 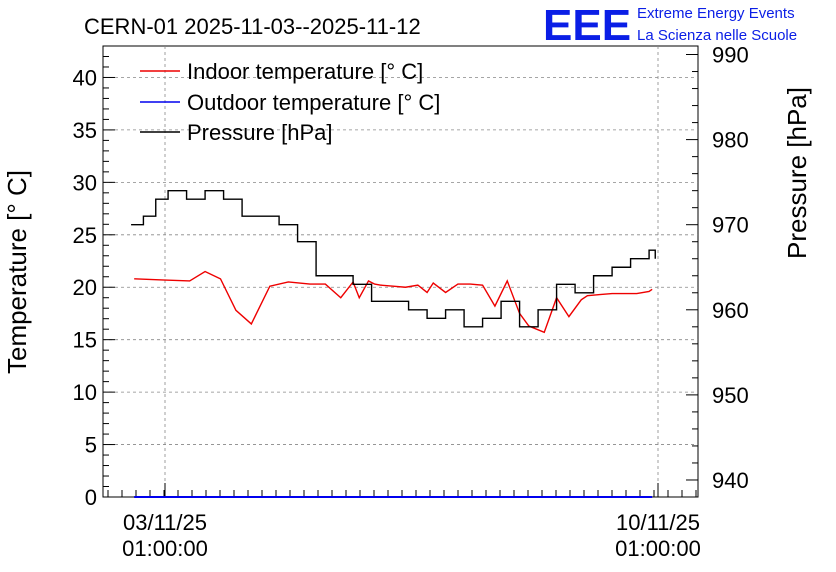 I want to click on series-indoor-temperature, so click(x=393, y=302).